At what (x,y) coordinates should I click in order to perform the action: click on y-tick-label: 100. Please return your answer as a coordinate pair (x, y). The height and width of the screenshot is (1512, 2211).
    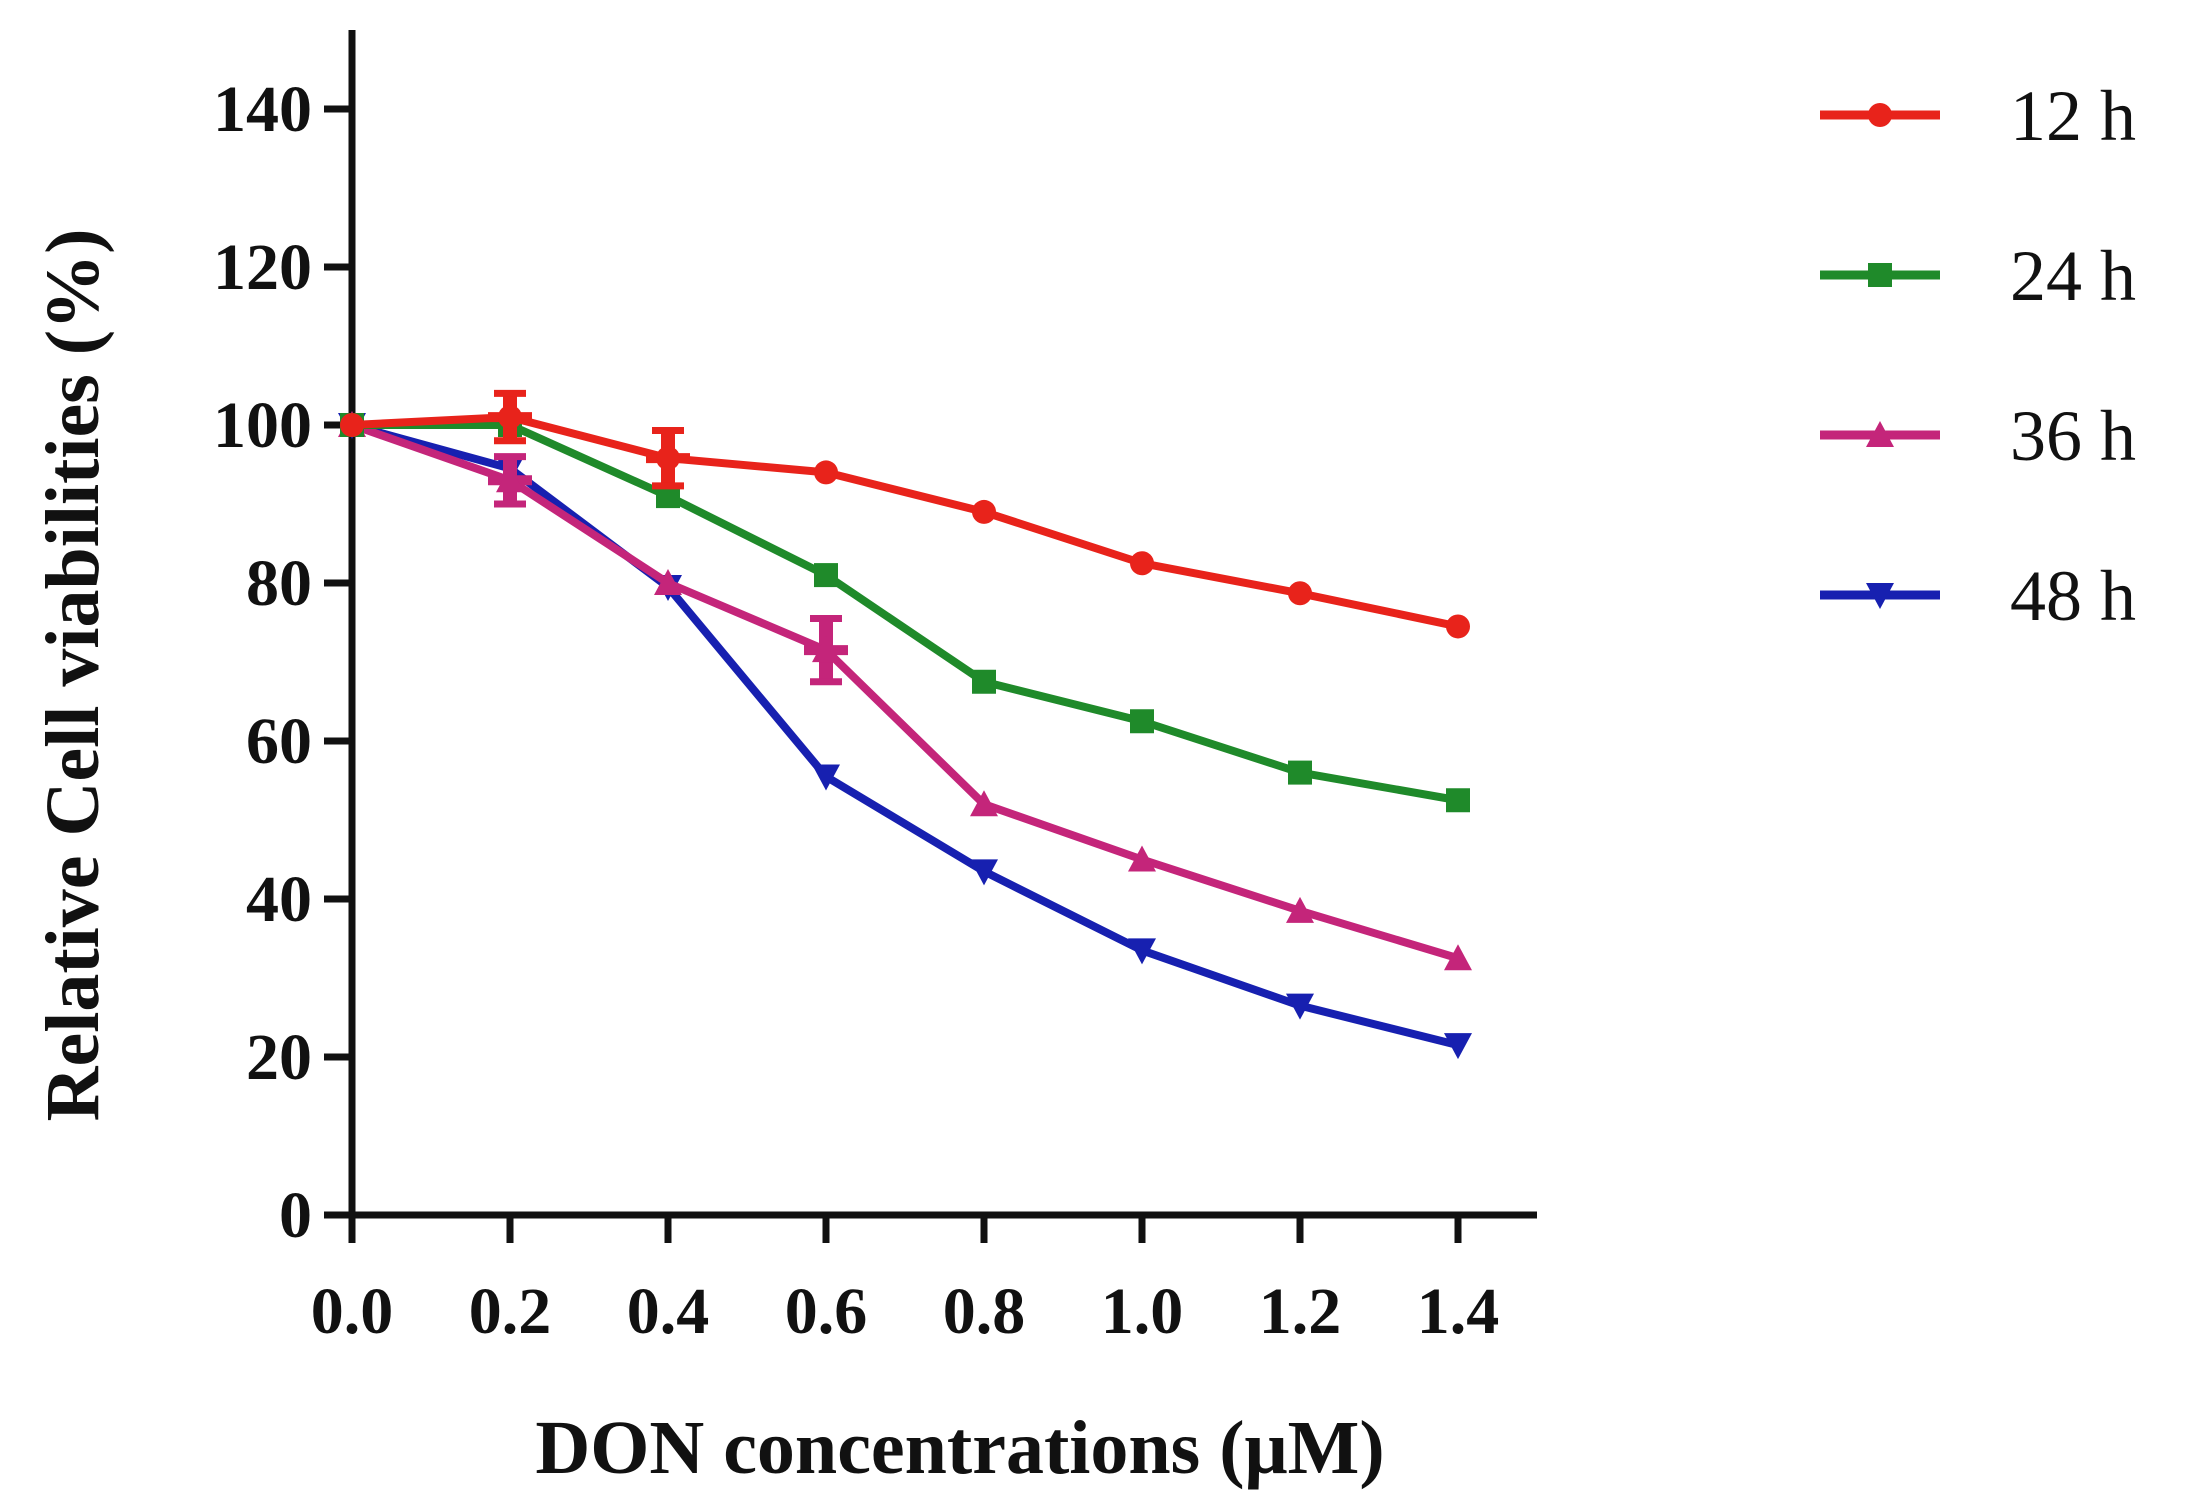
    Looking at the image, I should click on (262, 425).